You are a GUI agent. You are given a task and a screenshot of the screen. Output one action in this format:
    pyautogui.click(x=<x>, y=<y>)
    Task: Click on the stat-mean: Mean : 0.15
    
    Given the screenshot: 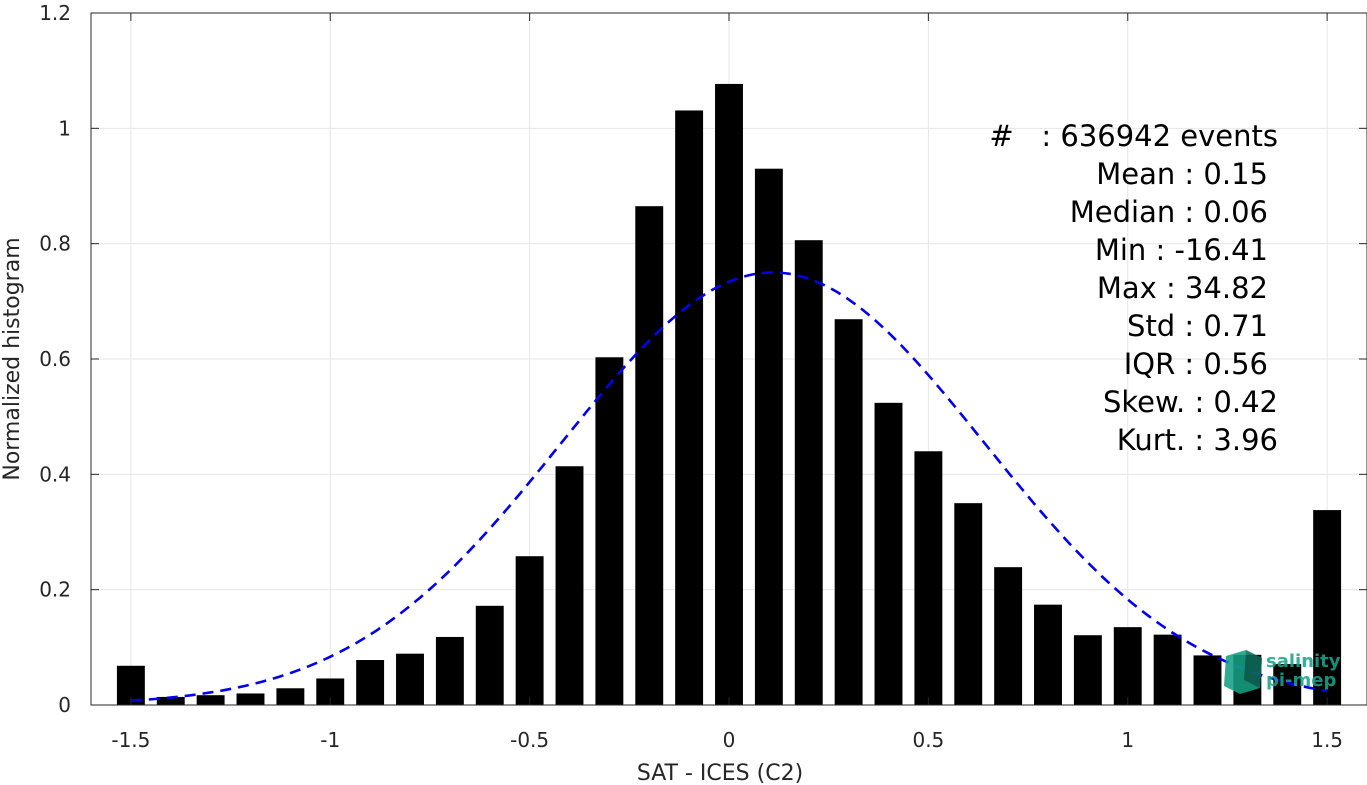 What is the action you would take?
    pyautogui.click(x=1182, y=174)
    